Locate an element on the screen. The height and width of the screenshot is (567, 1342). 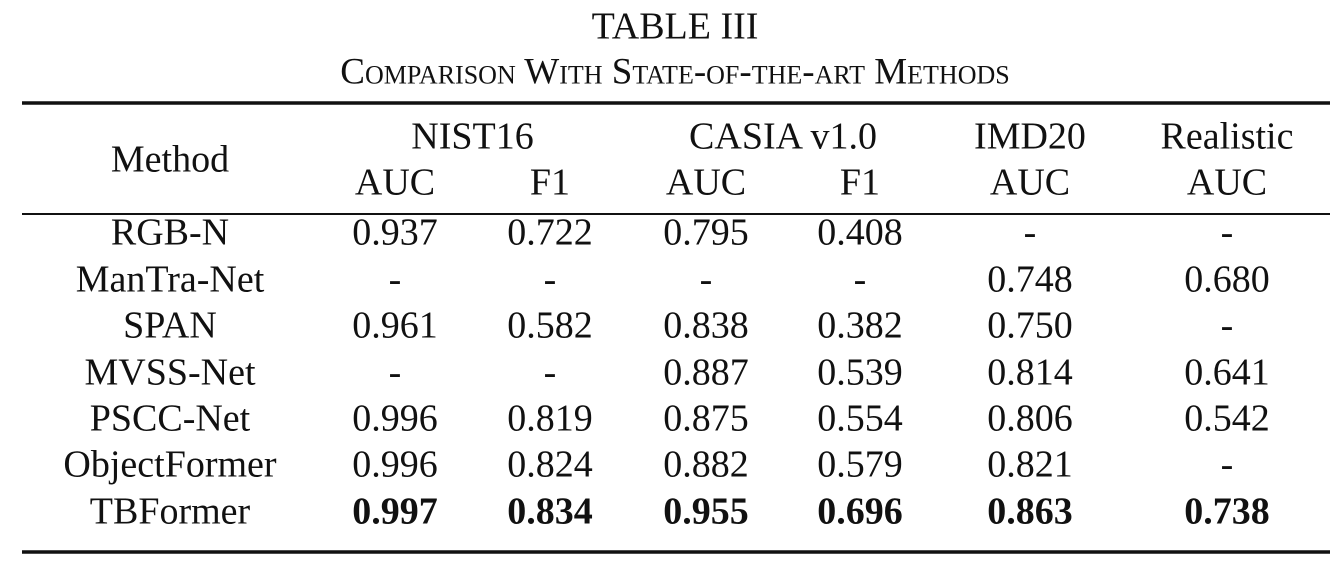
value-cell: 0.750 is located at coordinates (1030, 326).